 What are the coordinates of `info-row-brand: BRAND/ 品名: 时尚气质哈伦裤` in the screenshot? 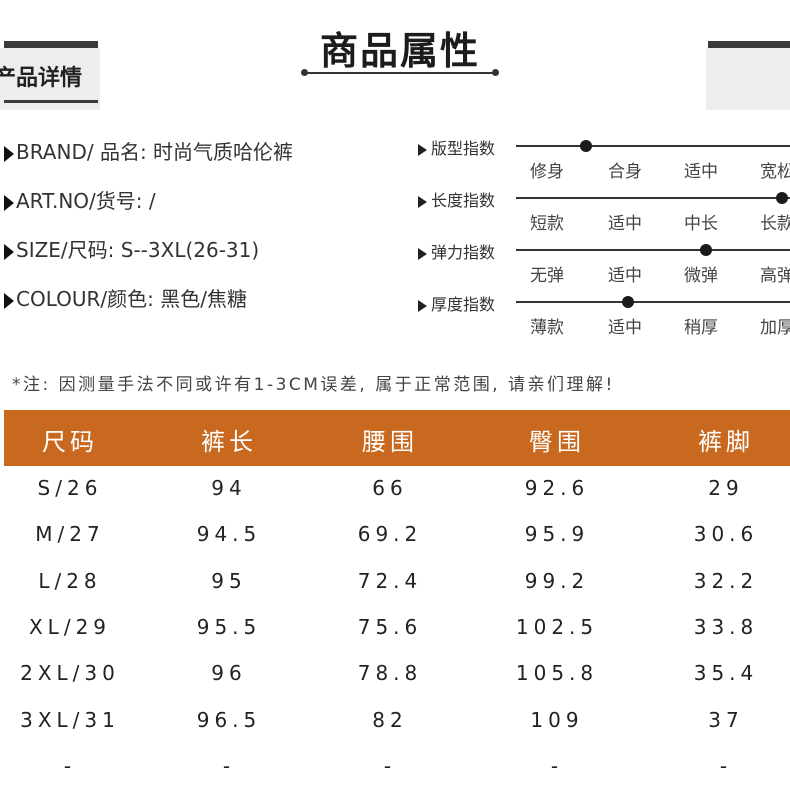 It's located at (148, 150).